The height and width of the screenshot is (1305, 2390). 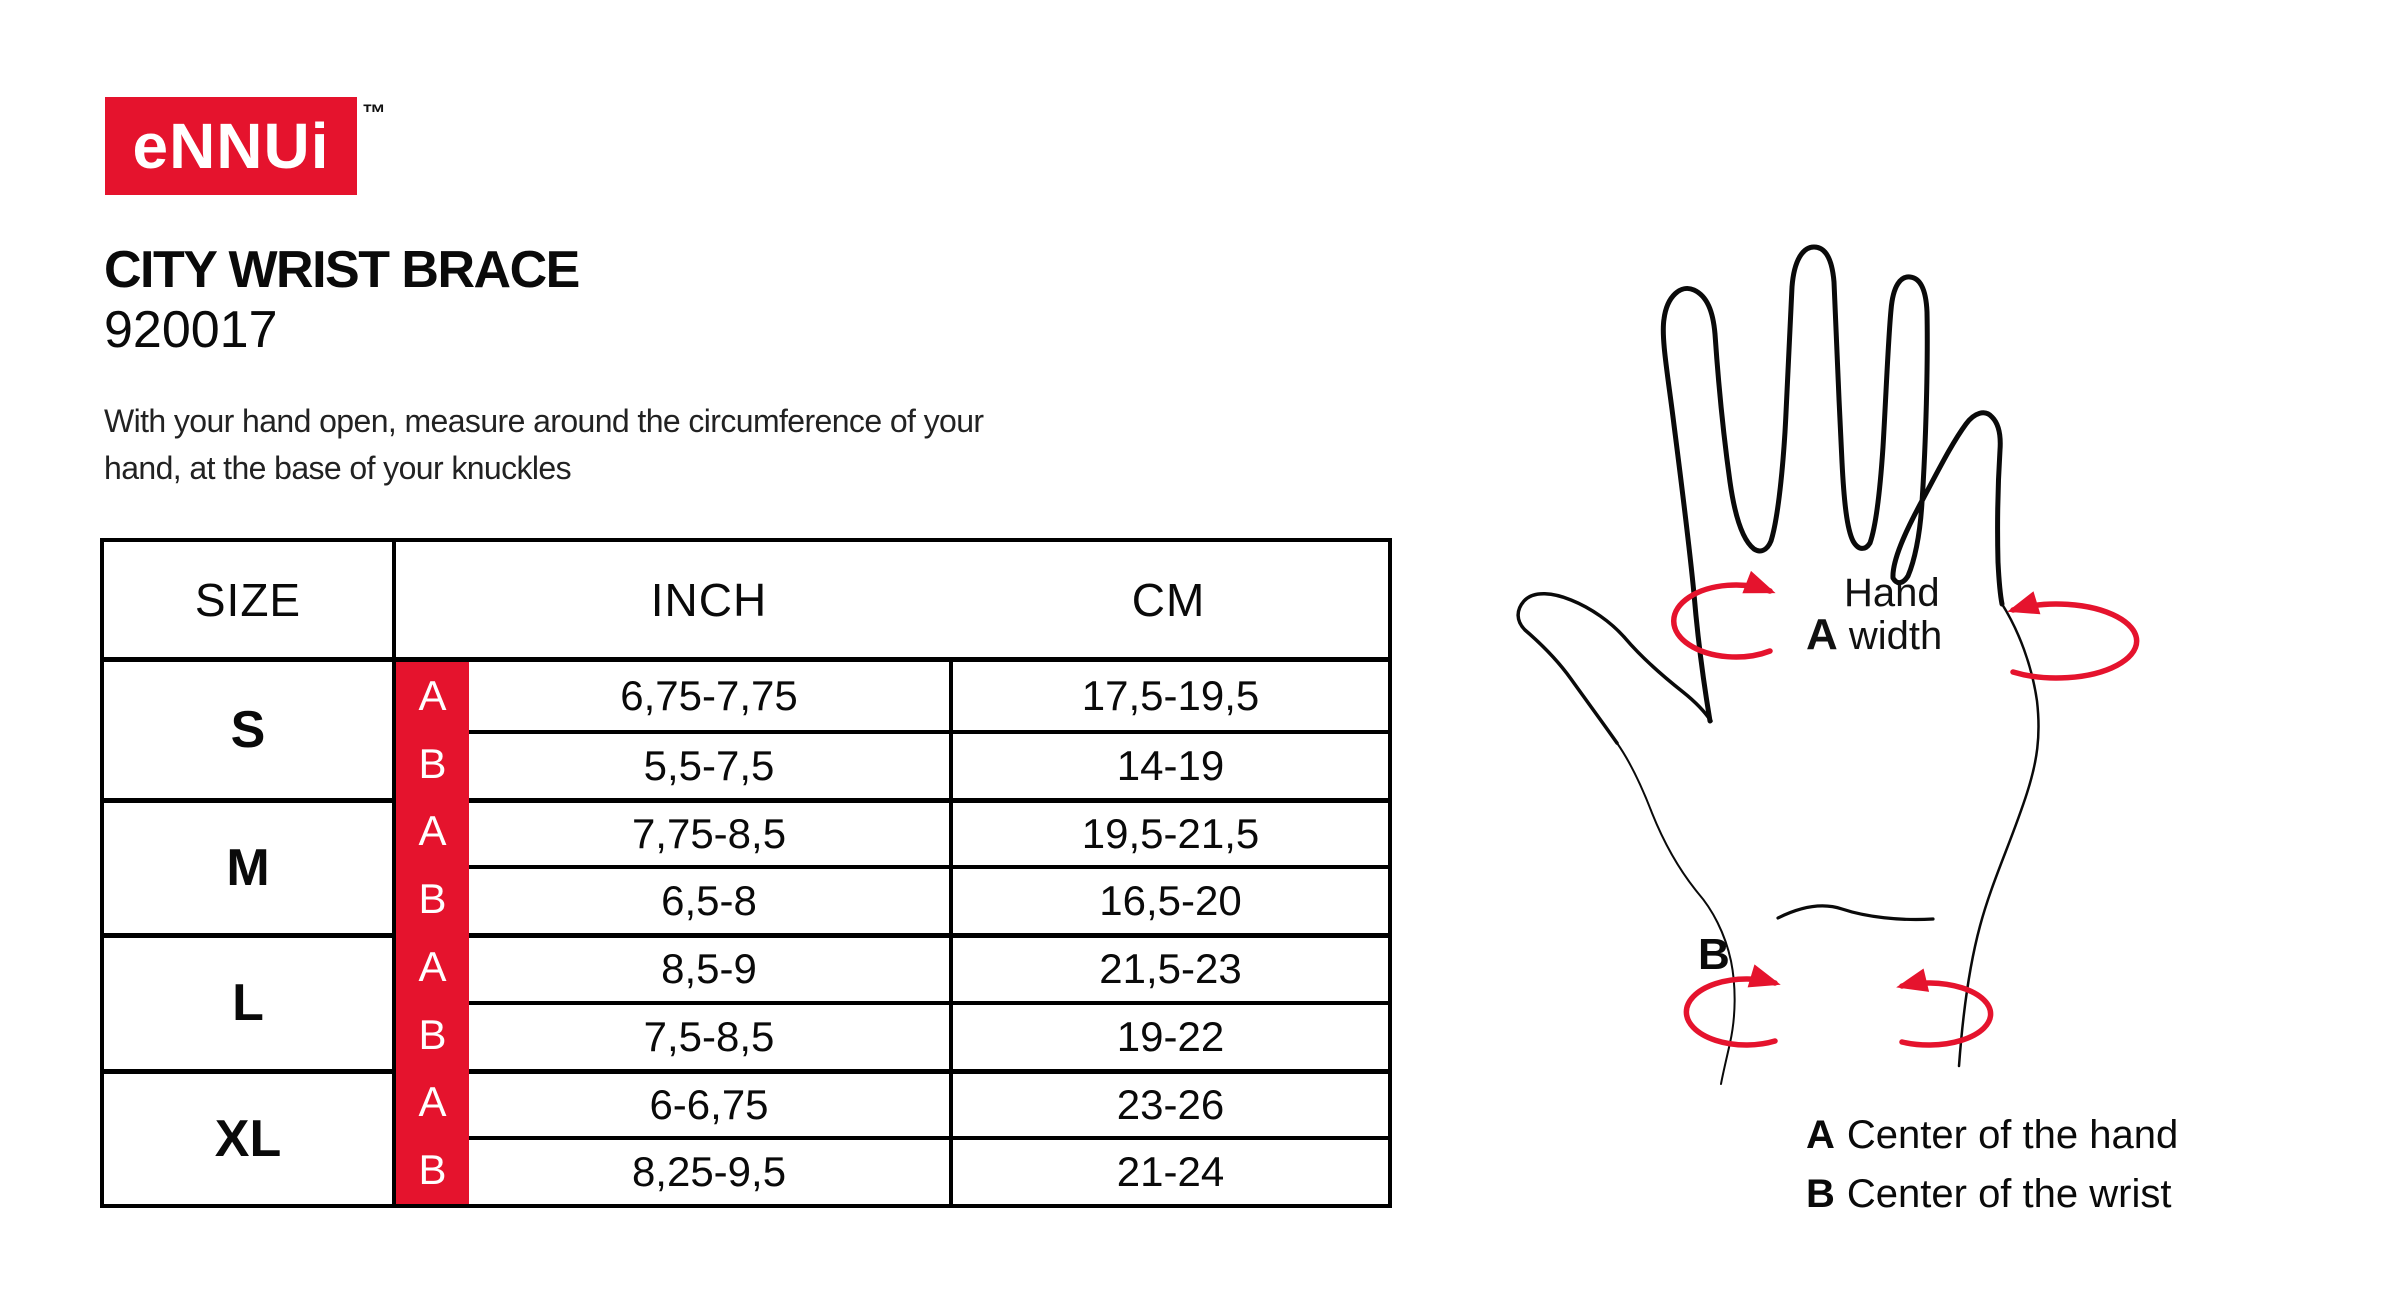 I want to click on inch-value: 7,5-8,5, so click(x=709, y=1034).